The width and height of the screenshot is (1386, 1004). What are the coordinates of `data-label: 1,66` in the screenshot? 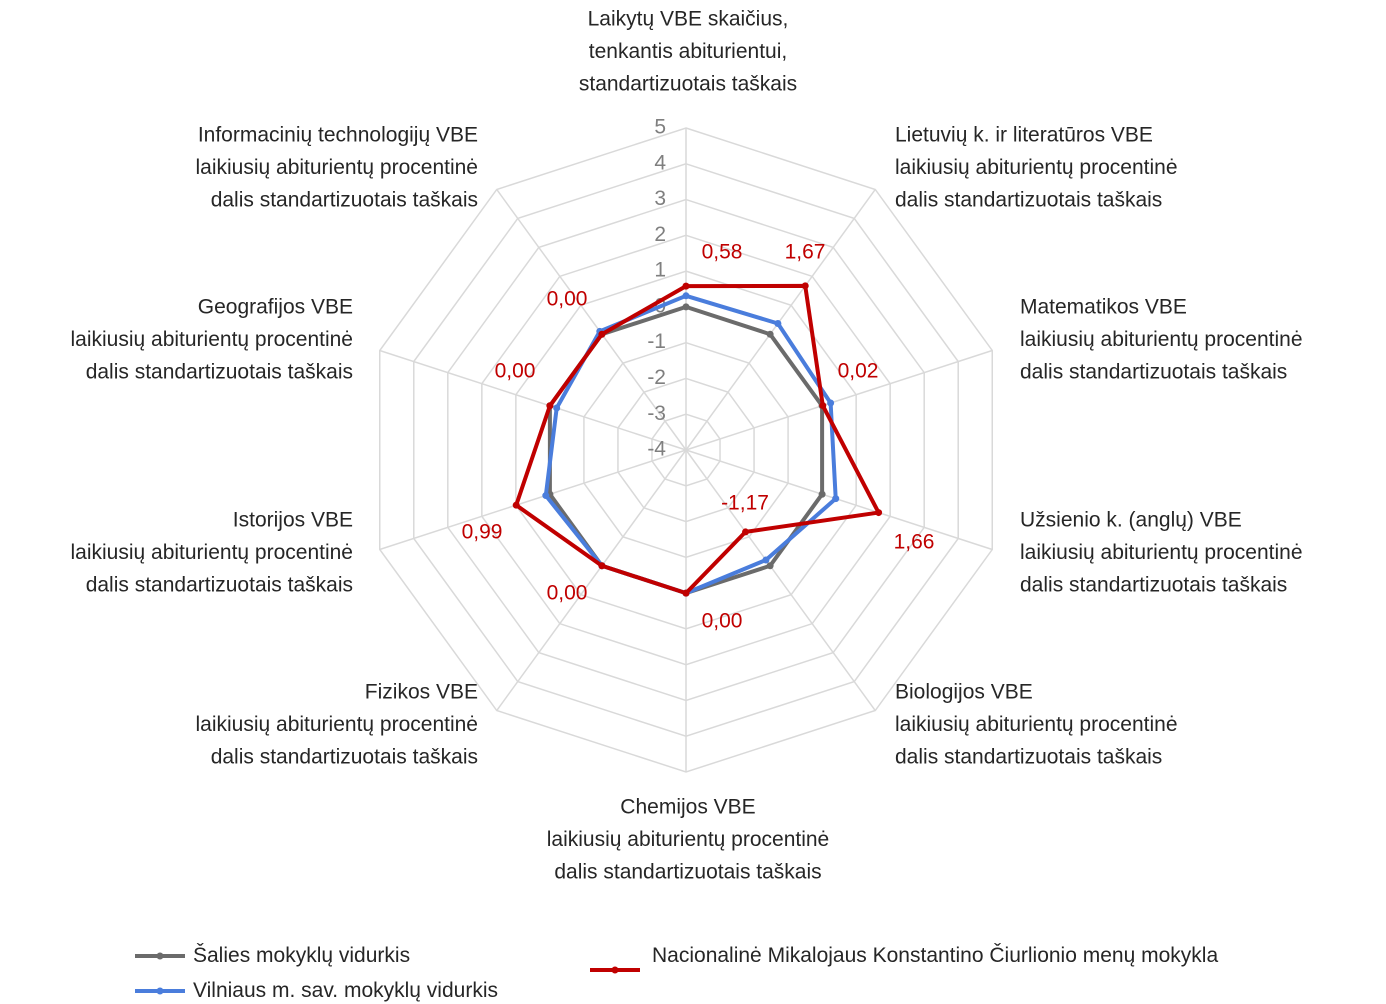 It's located at (914, 542).